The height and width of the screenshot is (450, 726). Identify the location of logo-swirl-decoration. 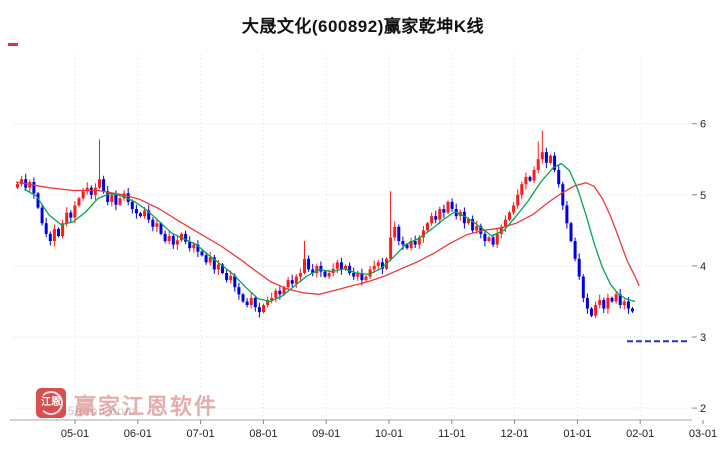
(51, 403).